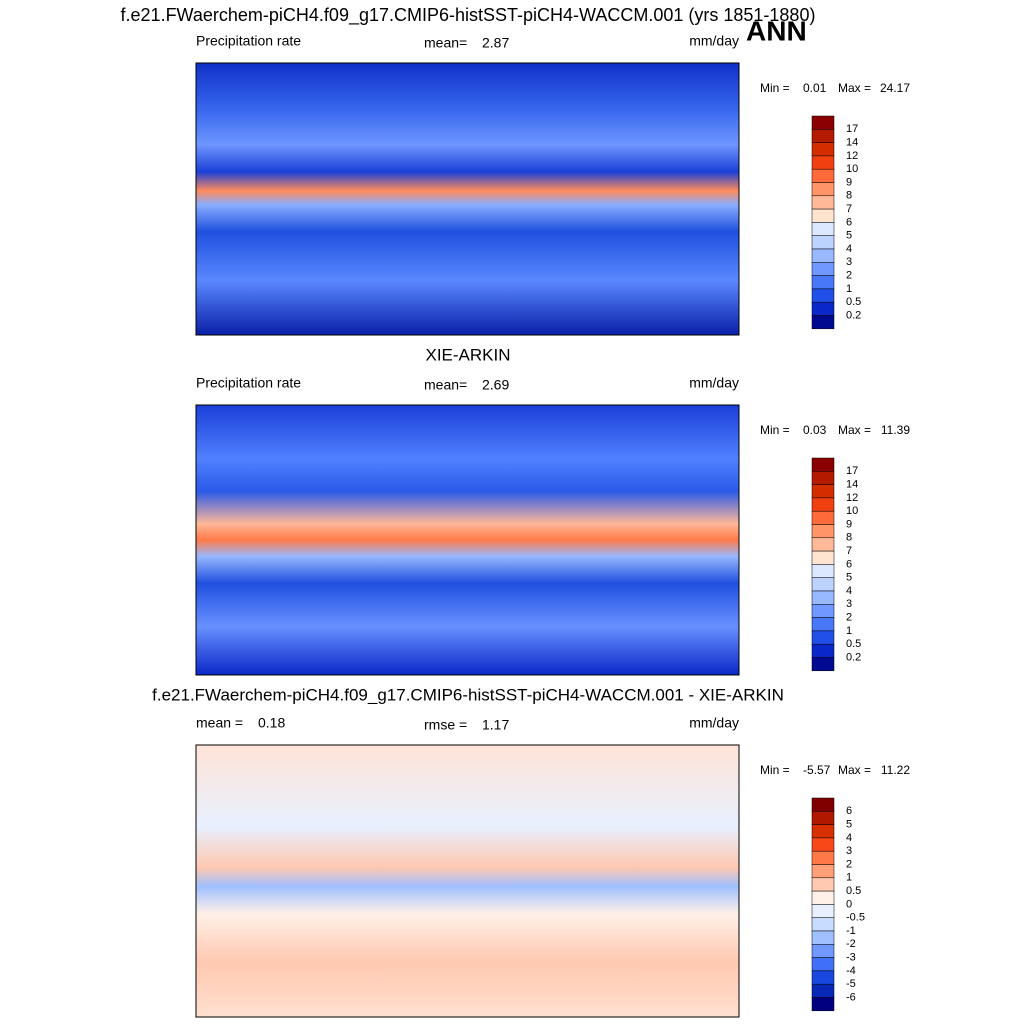 The image size is (1024, 1029). I want to click on colorbar-label: 0.2, so click(853, 657).